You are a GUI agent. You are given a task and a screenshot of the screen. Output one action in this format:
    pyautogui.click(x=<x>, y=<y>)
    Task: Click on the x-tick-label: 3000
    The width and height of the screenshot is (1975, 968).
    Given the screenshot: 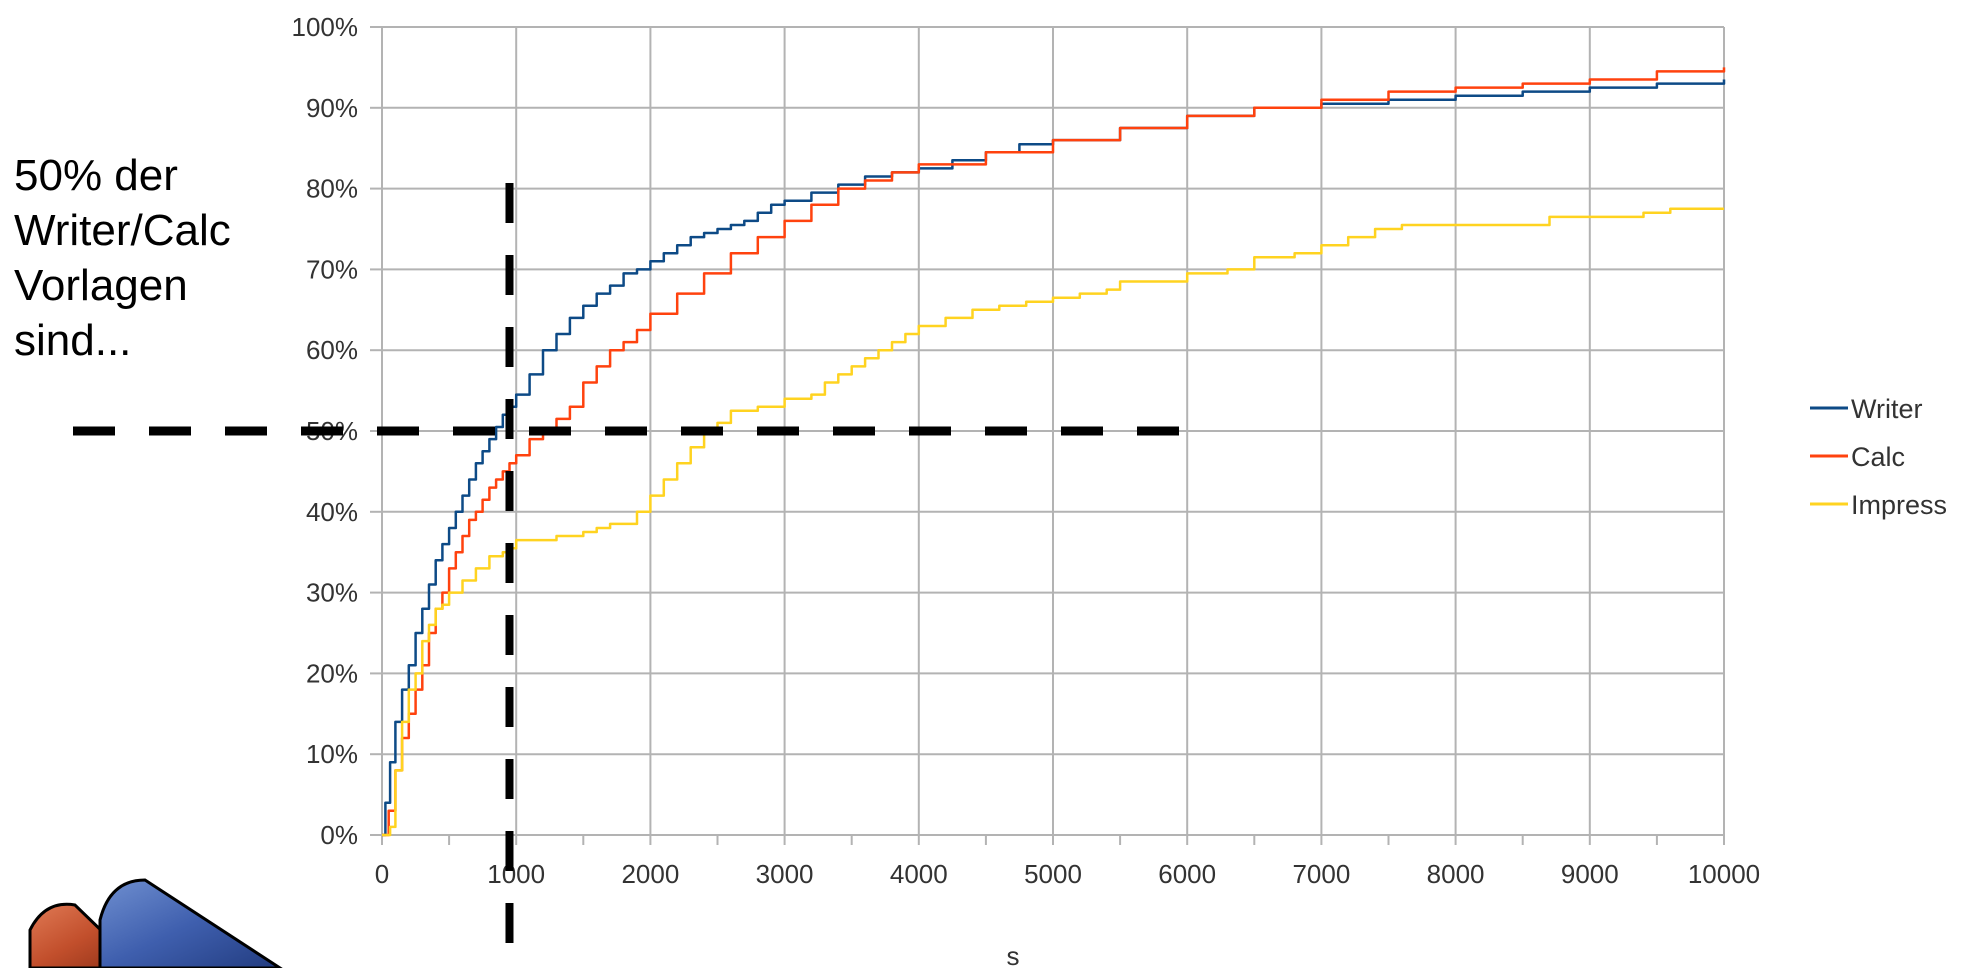 What is the action you would take?
    pyautogui.click(x=785, y=874)
    